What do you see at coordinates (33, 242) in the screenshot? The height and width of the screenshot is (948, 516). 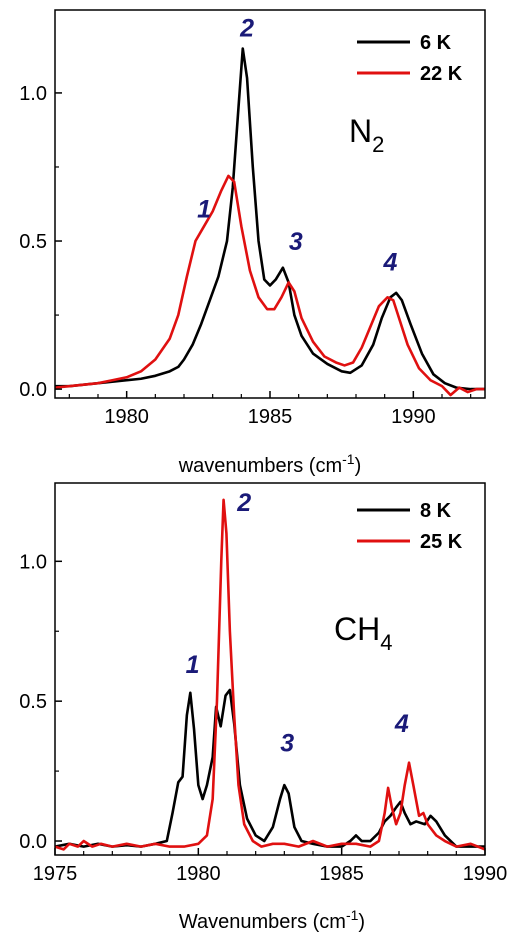 I see `n2-y-tick-label: 0.5` at bounding box center [33, 242].